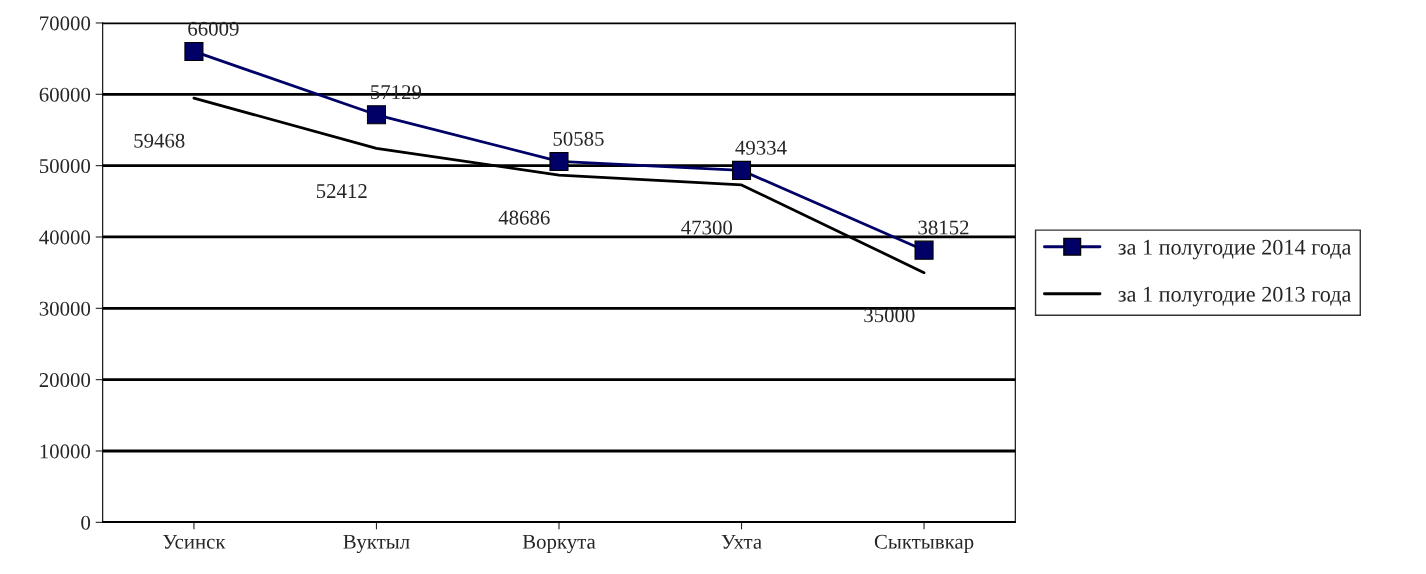 This screenshot has width=1426, height=574. Describe the element at coordinates (213, 28) in the screenshot. I see `data-label: 66009` at that location.